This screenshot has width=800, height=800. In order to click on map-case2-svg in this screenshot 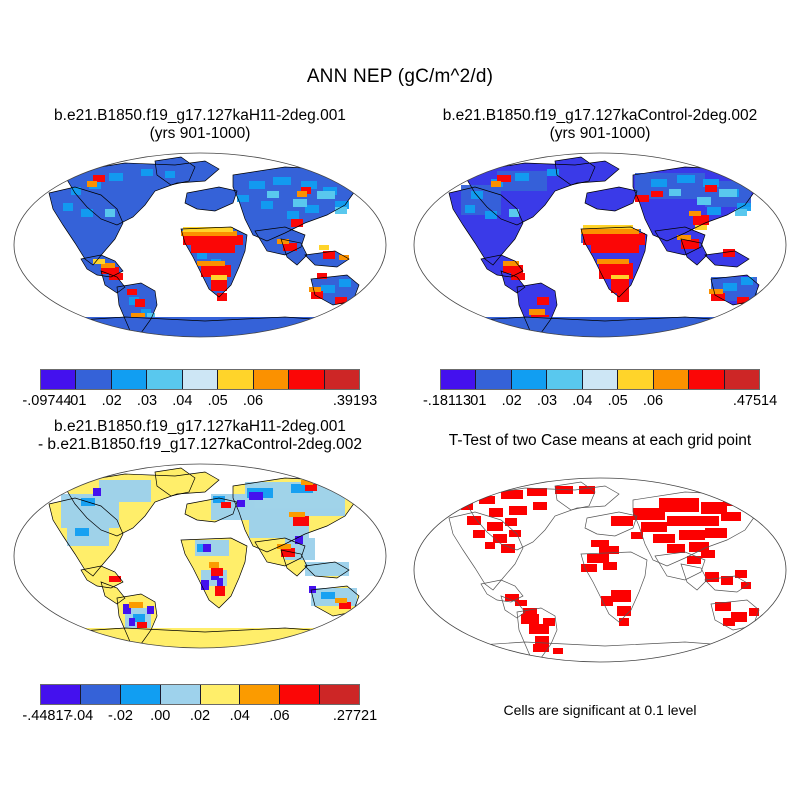, I will do `click(600, 245)`.